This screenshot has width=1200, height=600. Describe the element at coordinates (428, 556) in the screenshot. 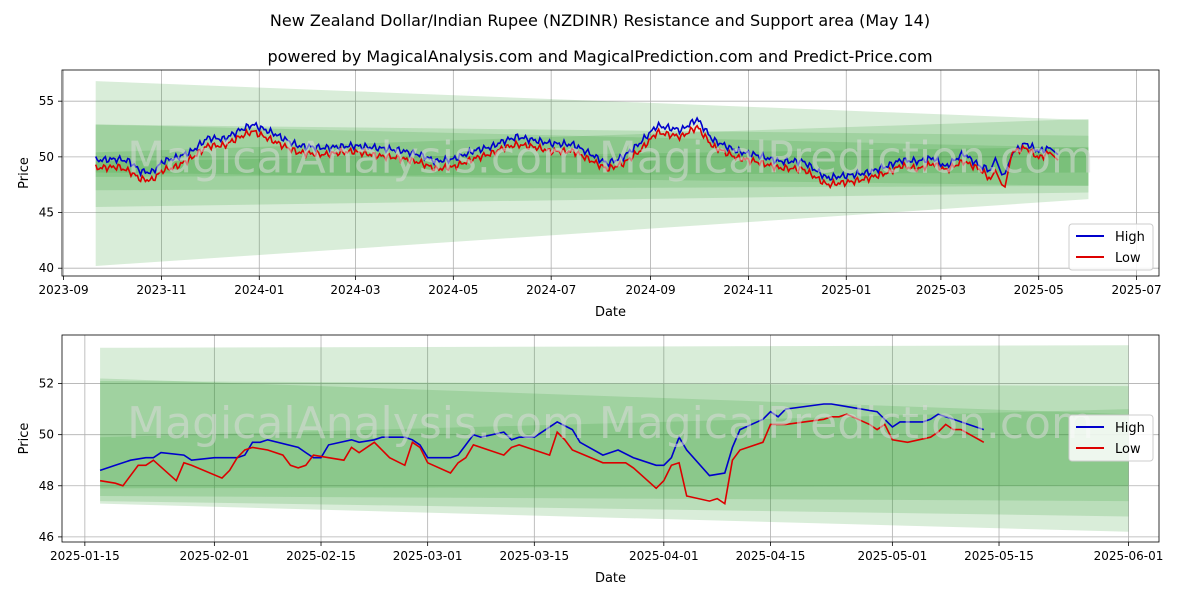

I see `x-tick-label: 2025-03-01` at that location.